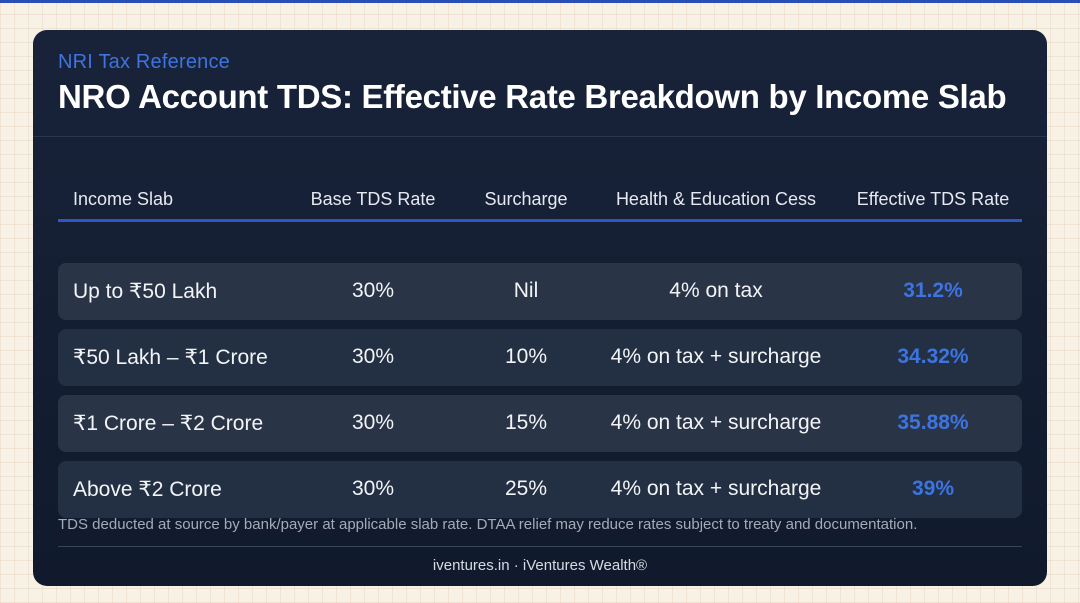  I want to click on header-base-tds-rate: Base TDS Rate, so click(373, 199).